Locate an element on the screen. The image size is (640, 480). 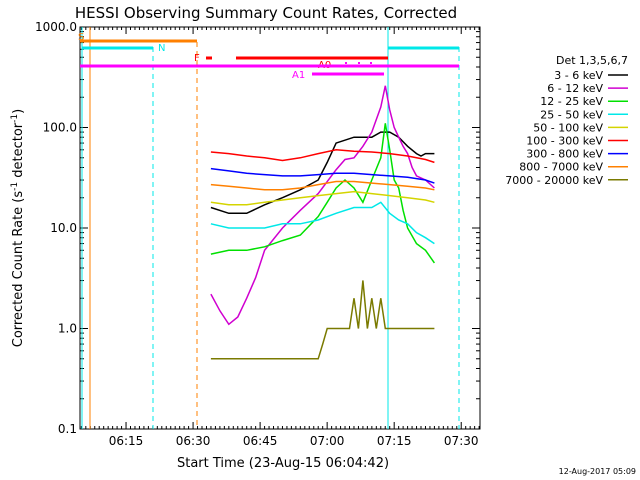
legend-entry-label: 100 - 300 keV is located at coordinates (564, 141).